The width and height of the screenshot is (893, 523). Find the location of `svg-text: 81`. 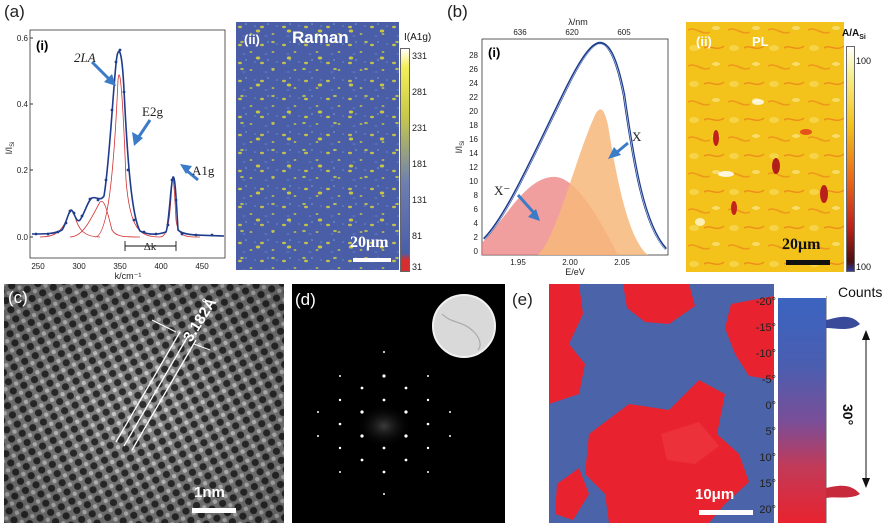

svg-text: 81 is located at coordinates (417, 236).